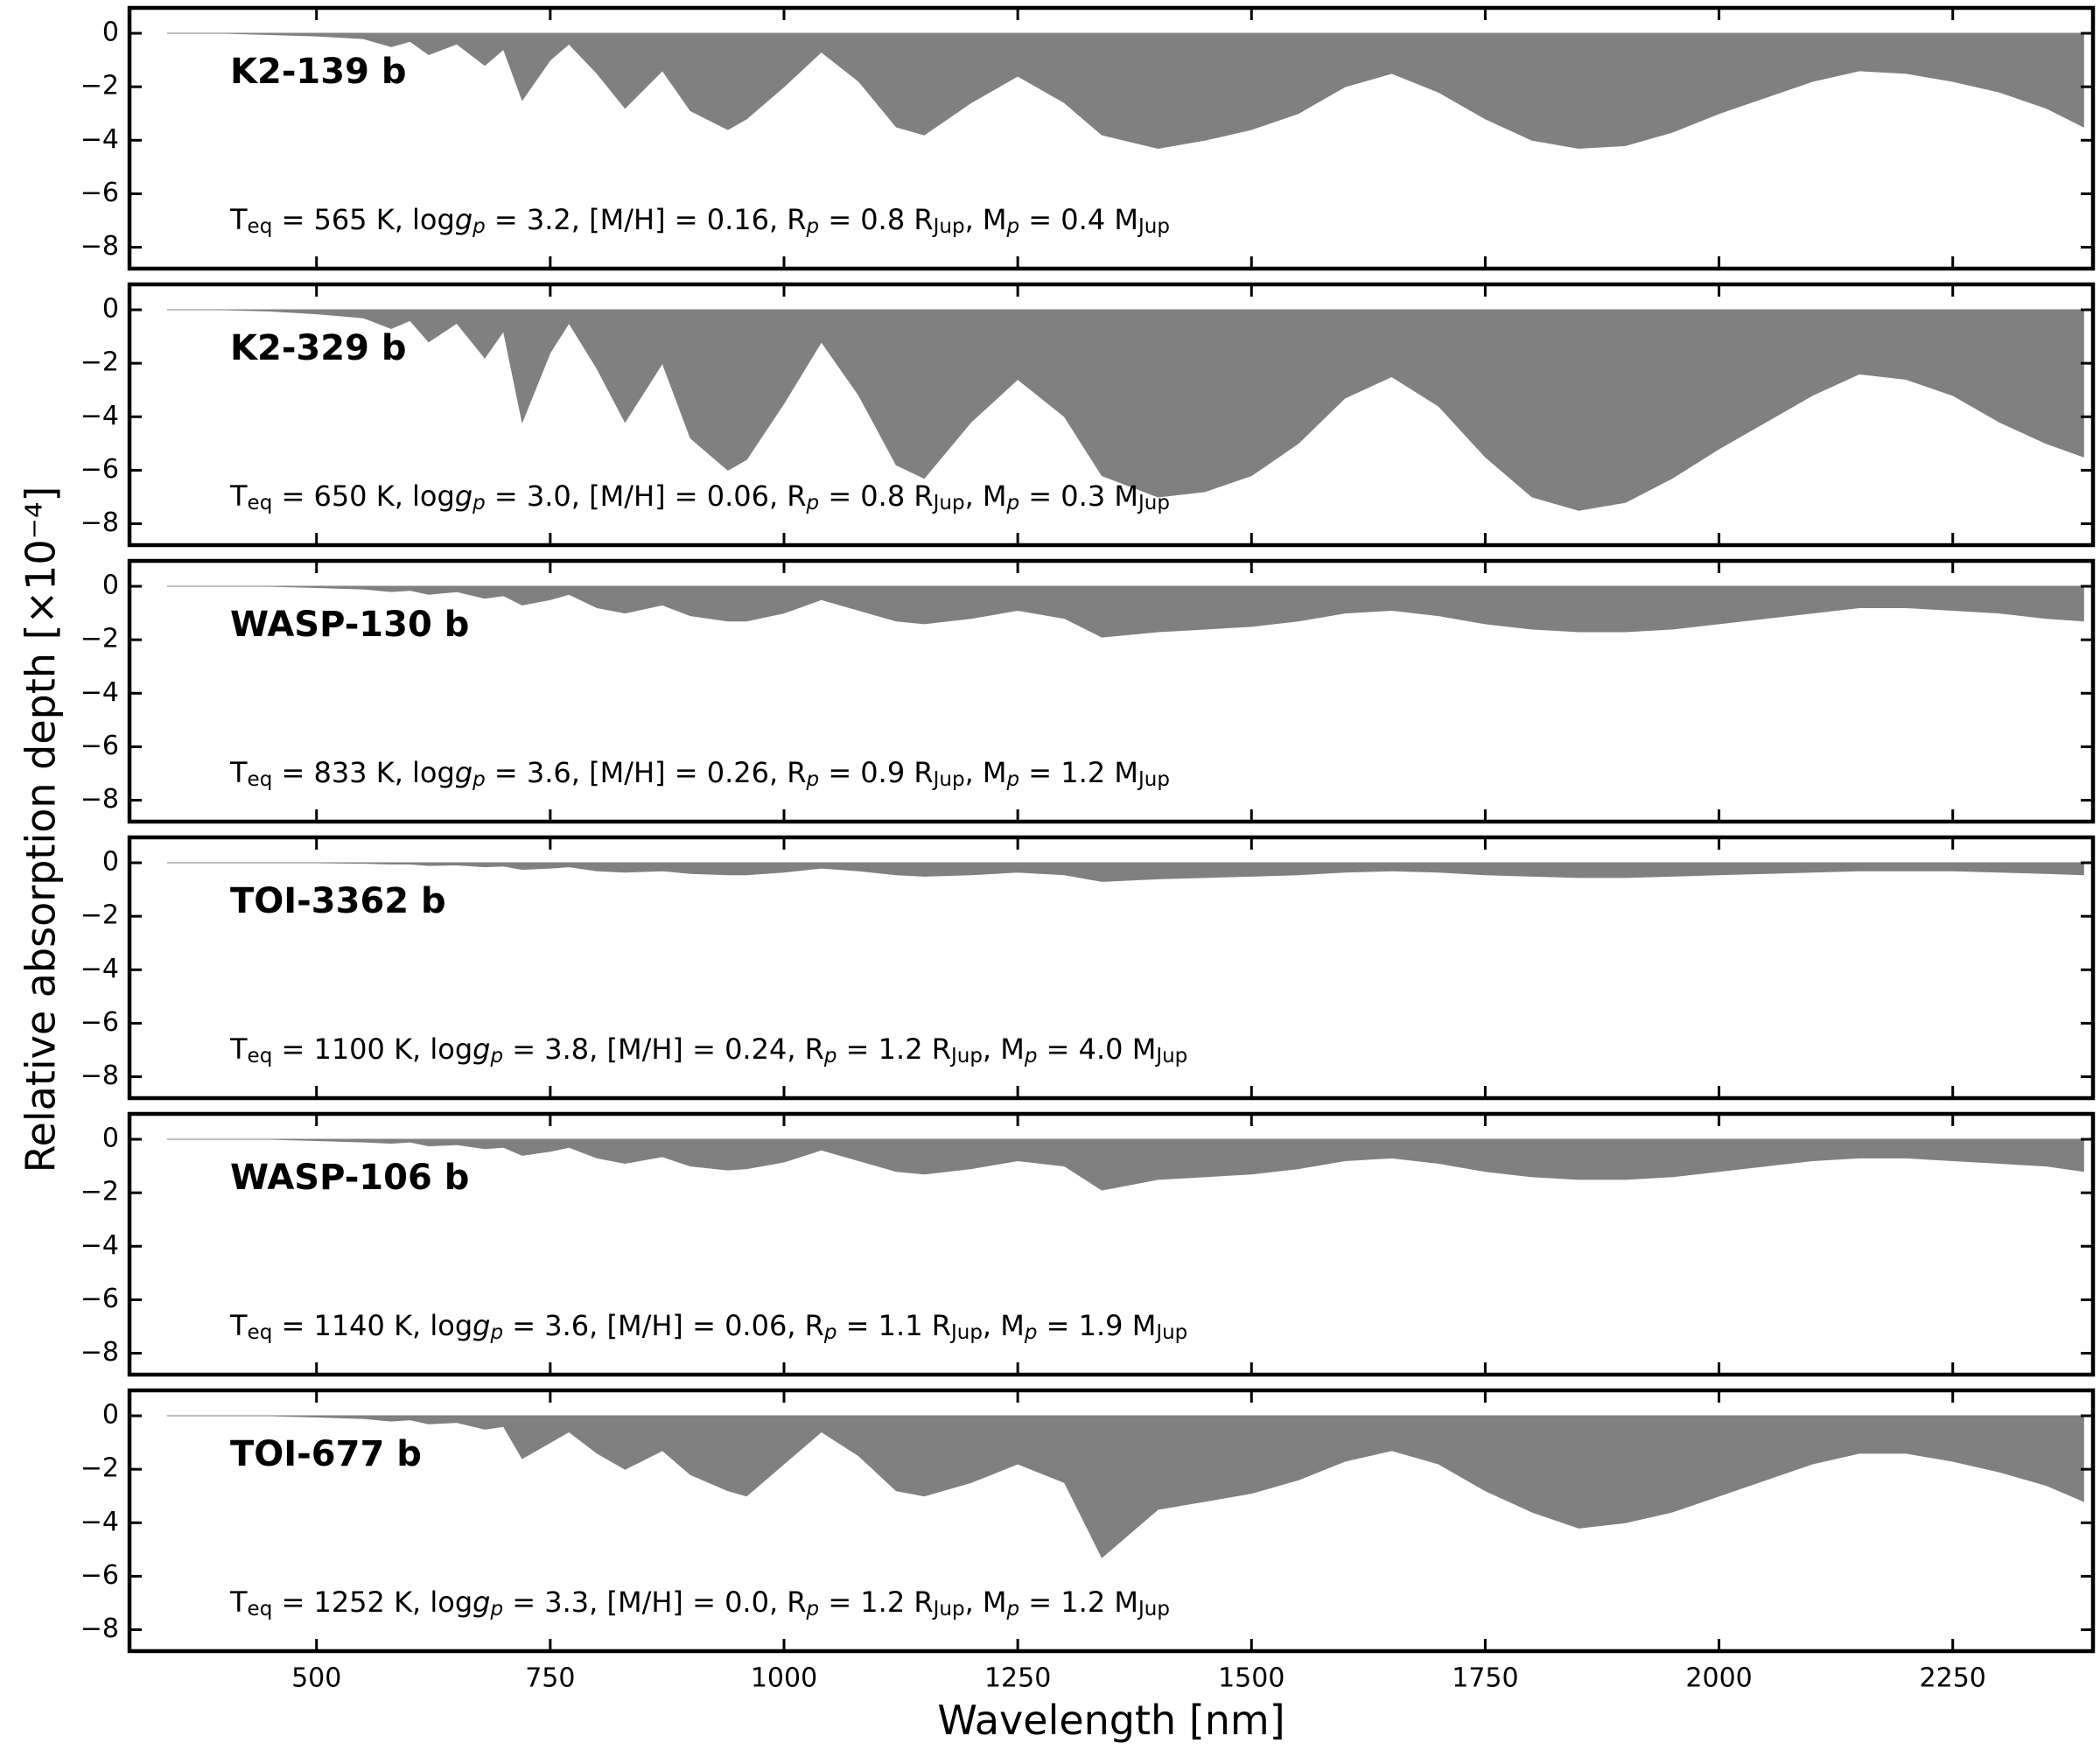 The image size is (2100, 1750). Describe the element at coordinates (326, 1454) in the screenshot. I see `planet-name: TOI-677 b` at that location.